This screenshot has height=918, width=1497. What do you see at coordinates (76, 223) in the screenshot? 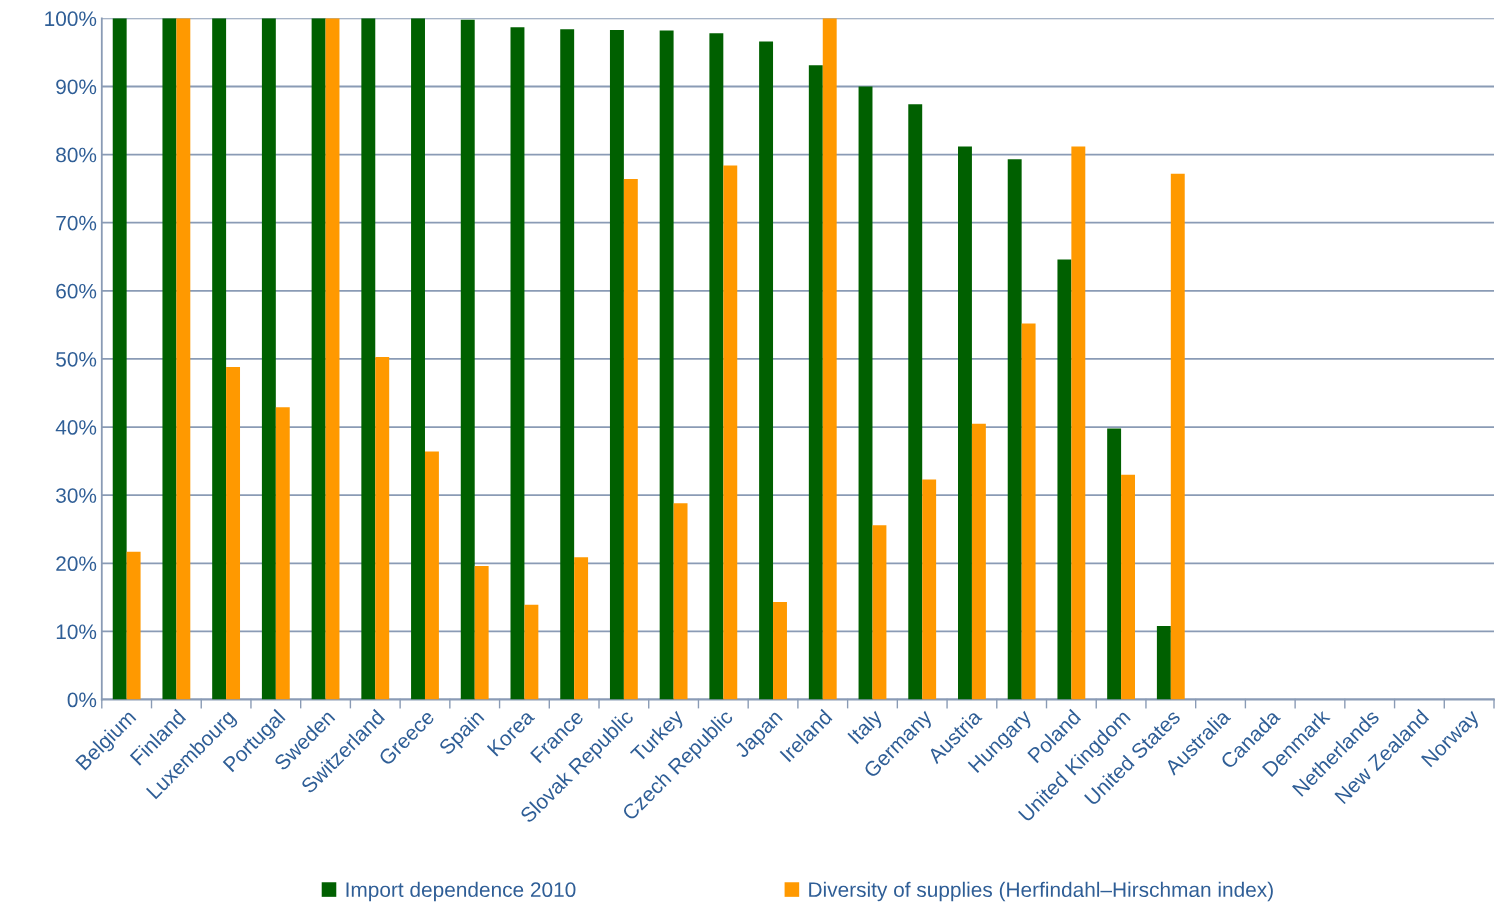
I see `y-tick-label: 70%` at bounding box center [76, 223].